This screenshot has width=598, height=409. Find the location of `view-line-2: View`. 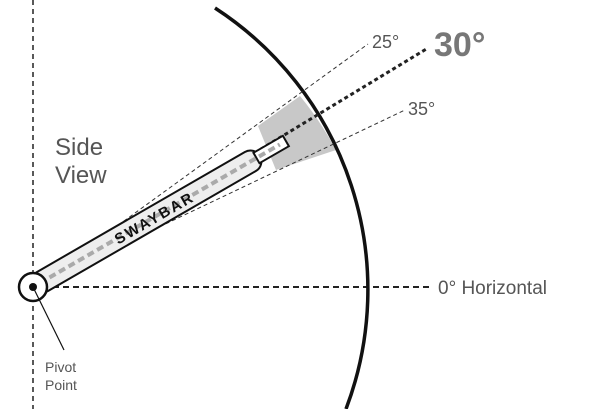

view-line-2: View is located at coordinates (81, 175).